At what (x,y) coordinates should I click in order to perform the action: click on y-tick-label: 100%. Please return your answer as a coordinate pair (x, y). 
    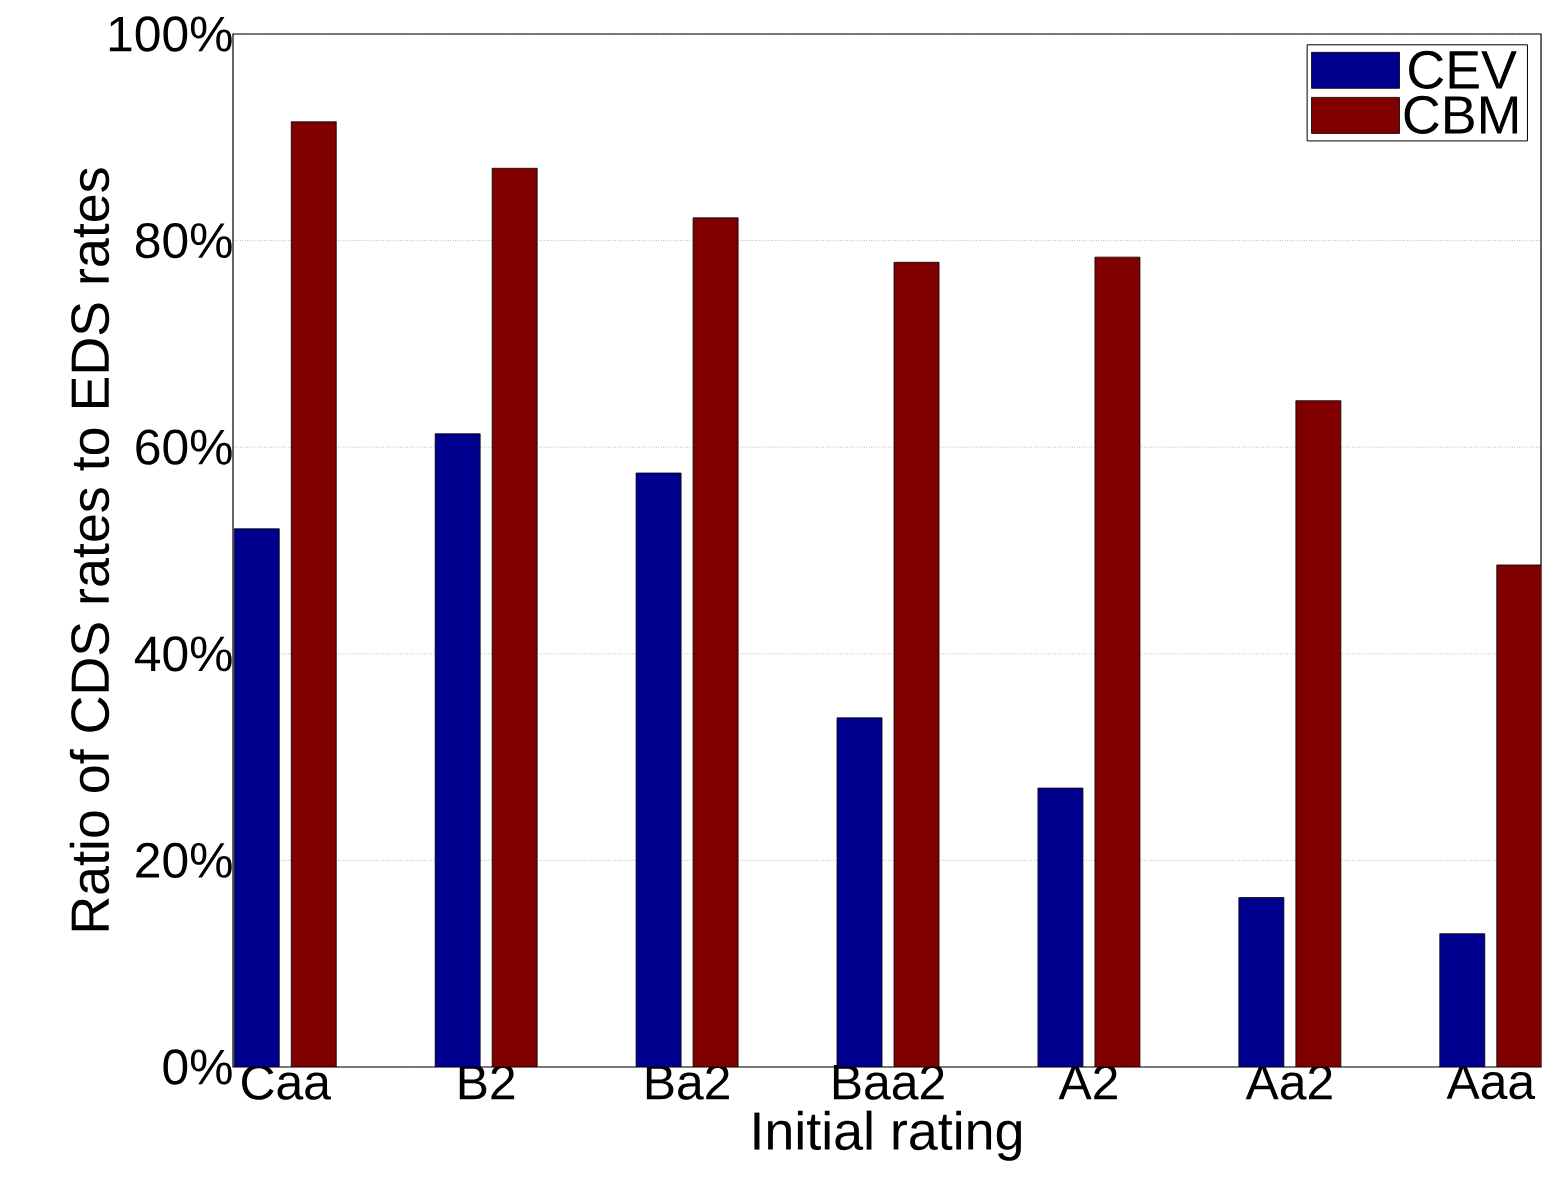
    Looking at the image, I should click on (170, 34).